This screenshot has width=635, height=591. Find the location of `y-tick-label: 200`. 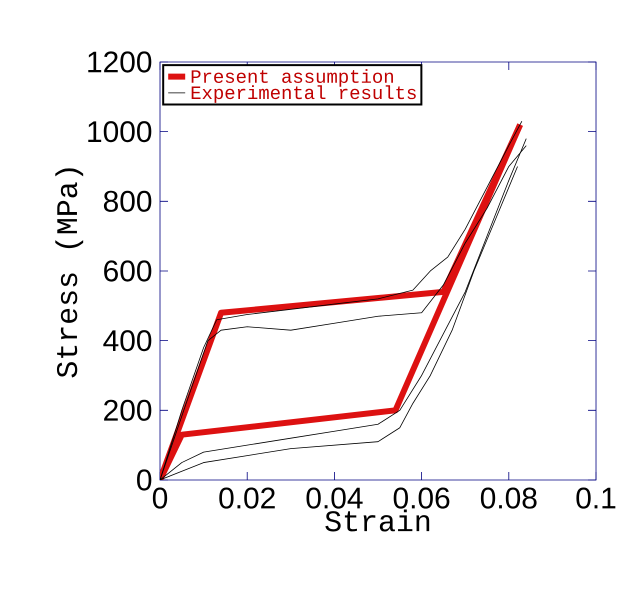

y-tick-label: 200 is located at coordinates (128, 410).